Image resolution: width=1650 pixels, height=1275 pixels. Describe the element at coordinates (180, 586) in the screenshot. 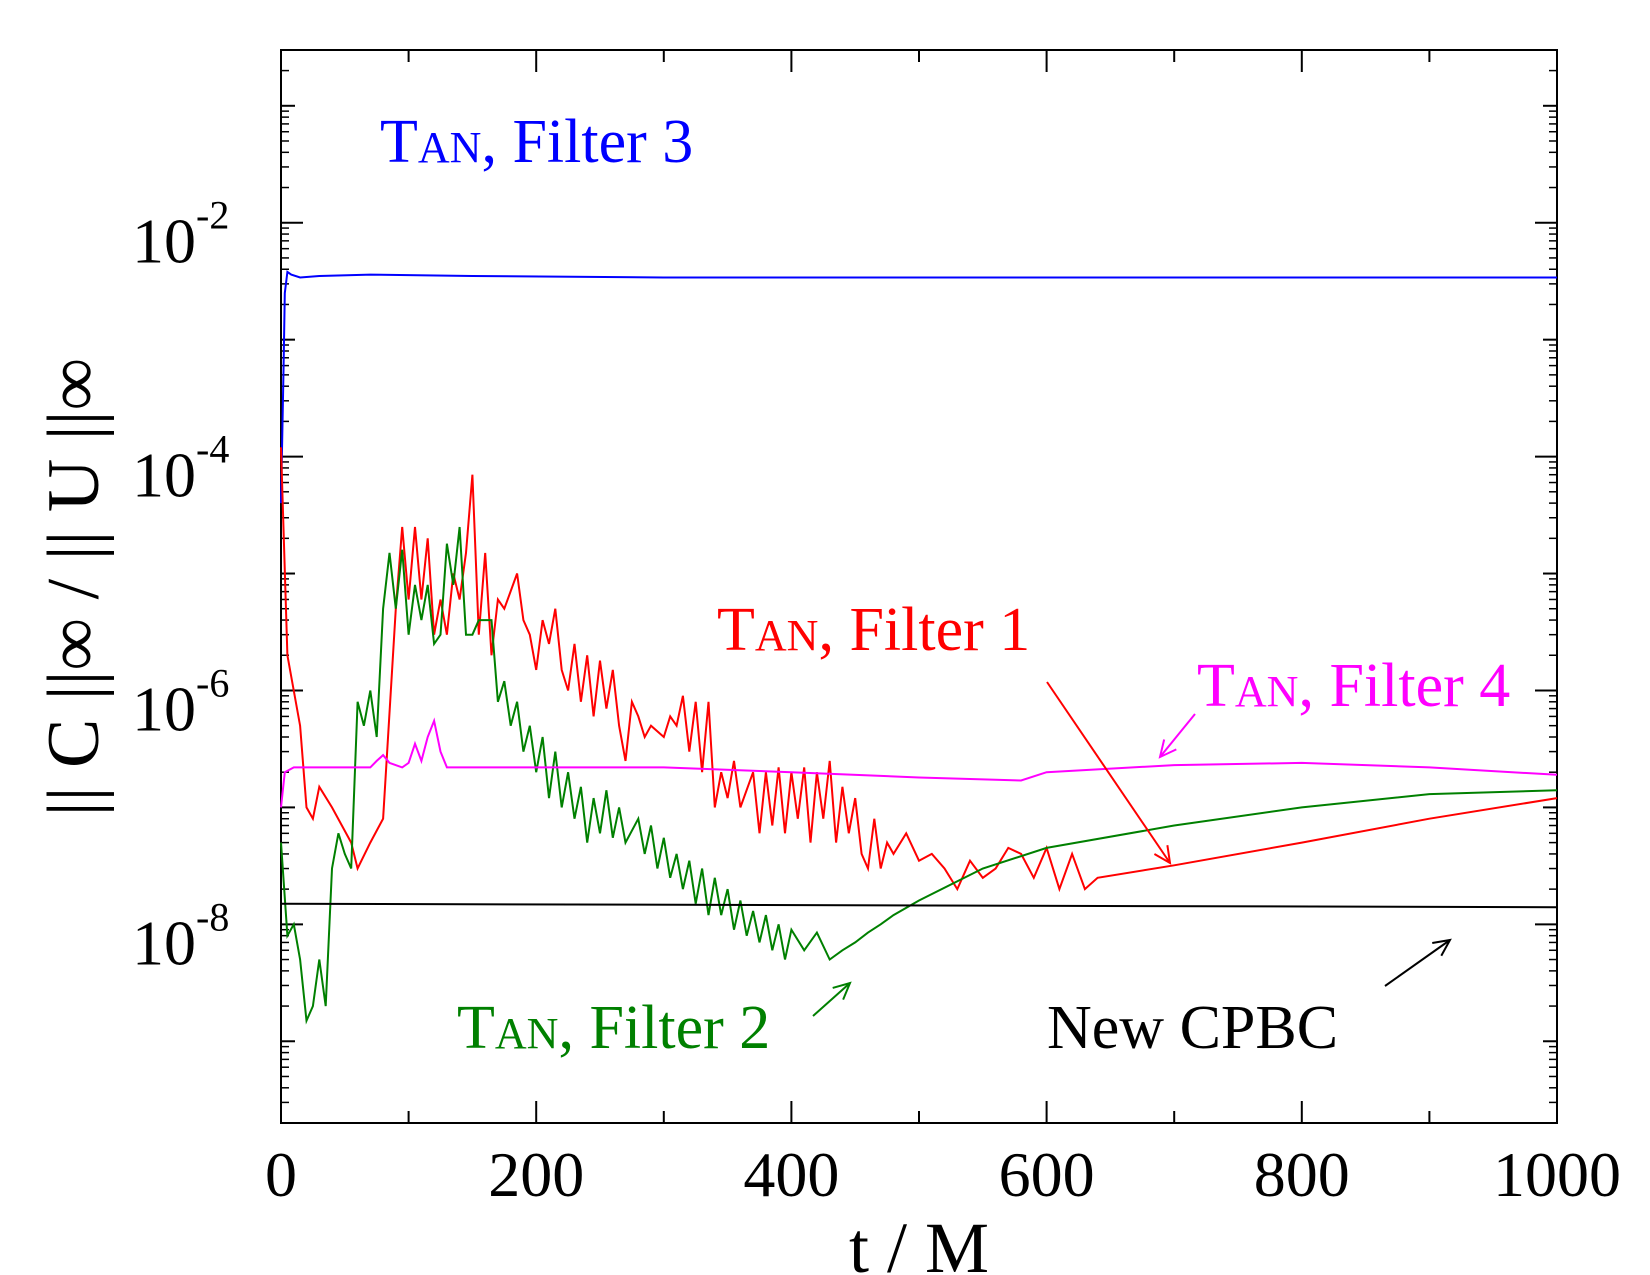

I see `y-tick-labels: 10⁻² 10⁻⁴ 10⁻⁶ 10⁻⁸` at that location.